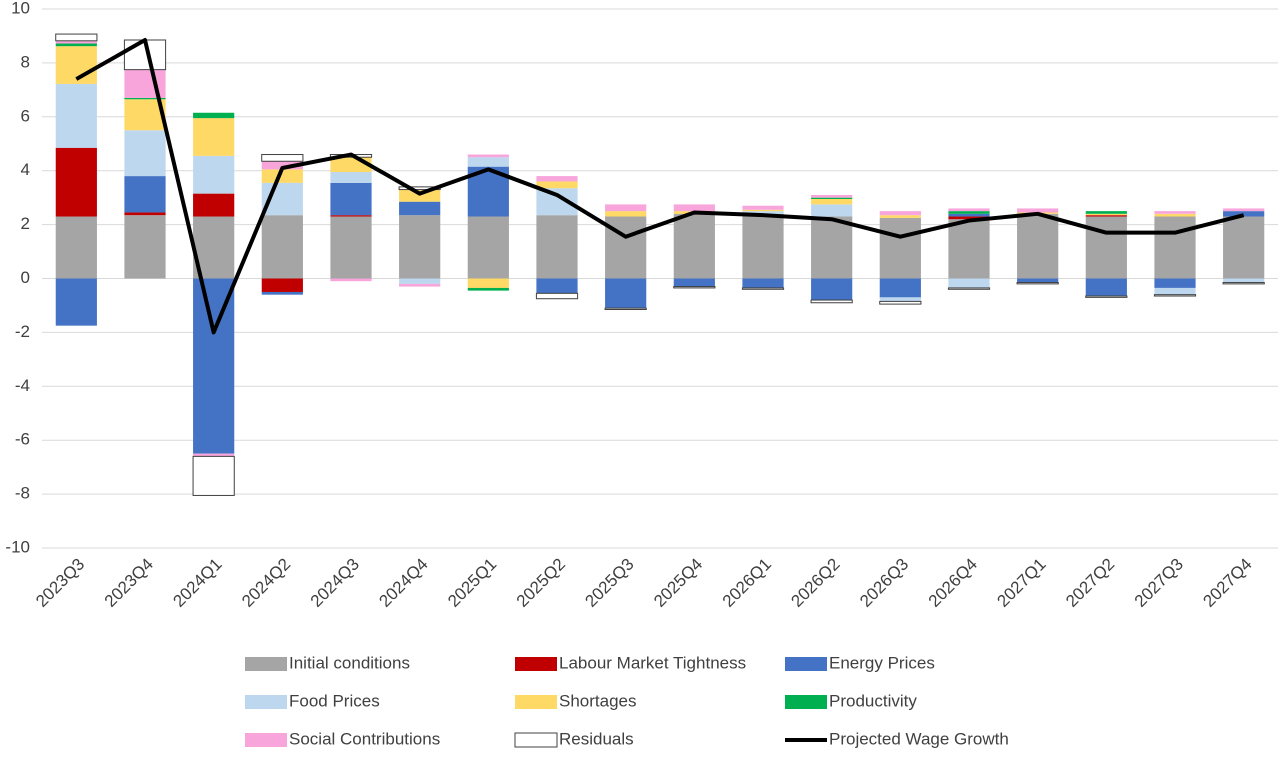 This screenshot has height=760, width=1278. What do you see at coordinates (541, 583) in the screenshot?
I see `x-tick-label: 2025Q2` at bounding box center [541, 583].